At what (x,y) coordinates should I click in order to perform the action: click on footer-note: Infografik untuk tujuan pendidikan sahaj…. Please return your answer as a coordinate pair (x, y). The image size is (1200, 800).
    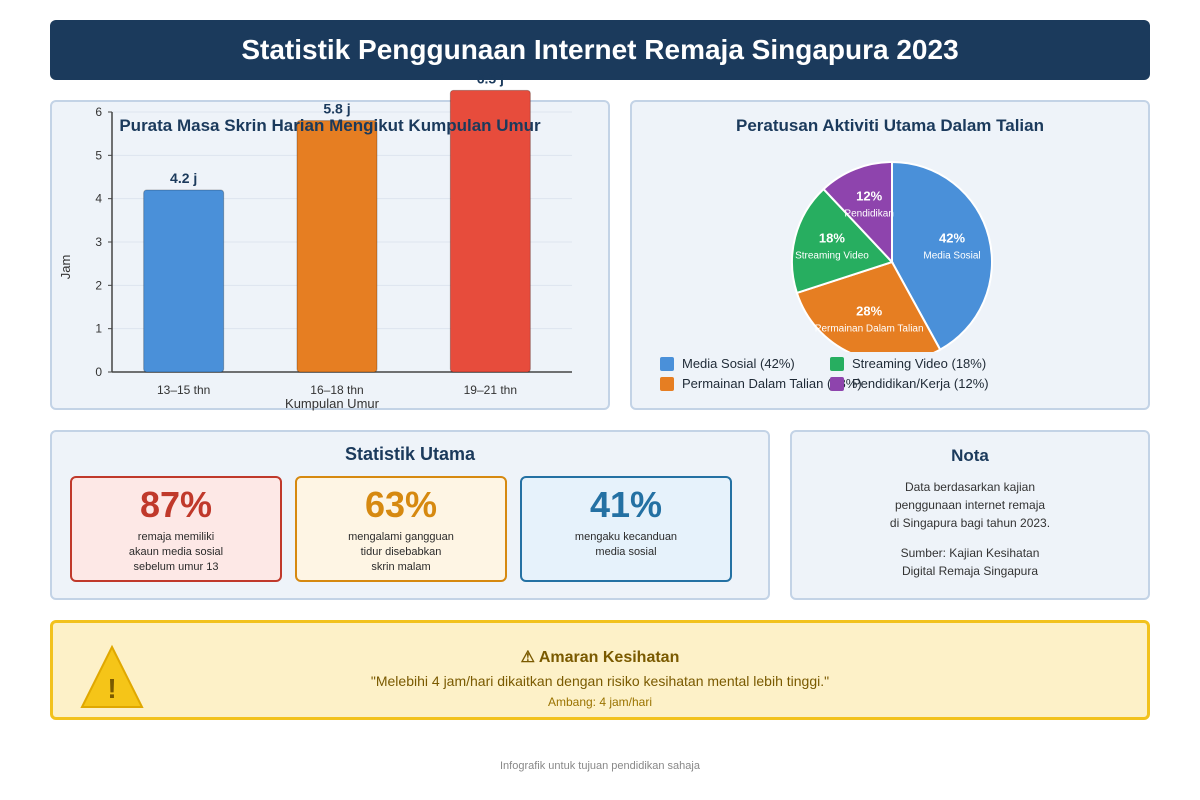
    Looking at the image, I should click on (600, 766).